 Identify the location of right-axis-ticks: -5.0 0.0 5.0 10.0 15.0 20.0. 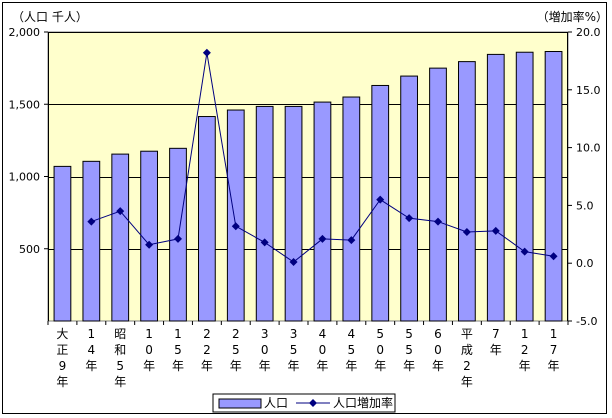
(584, 177).